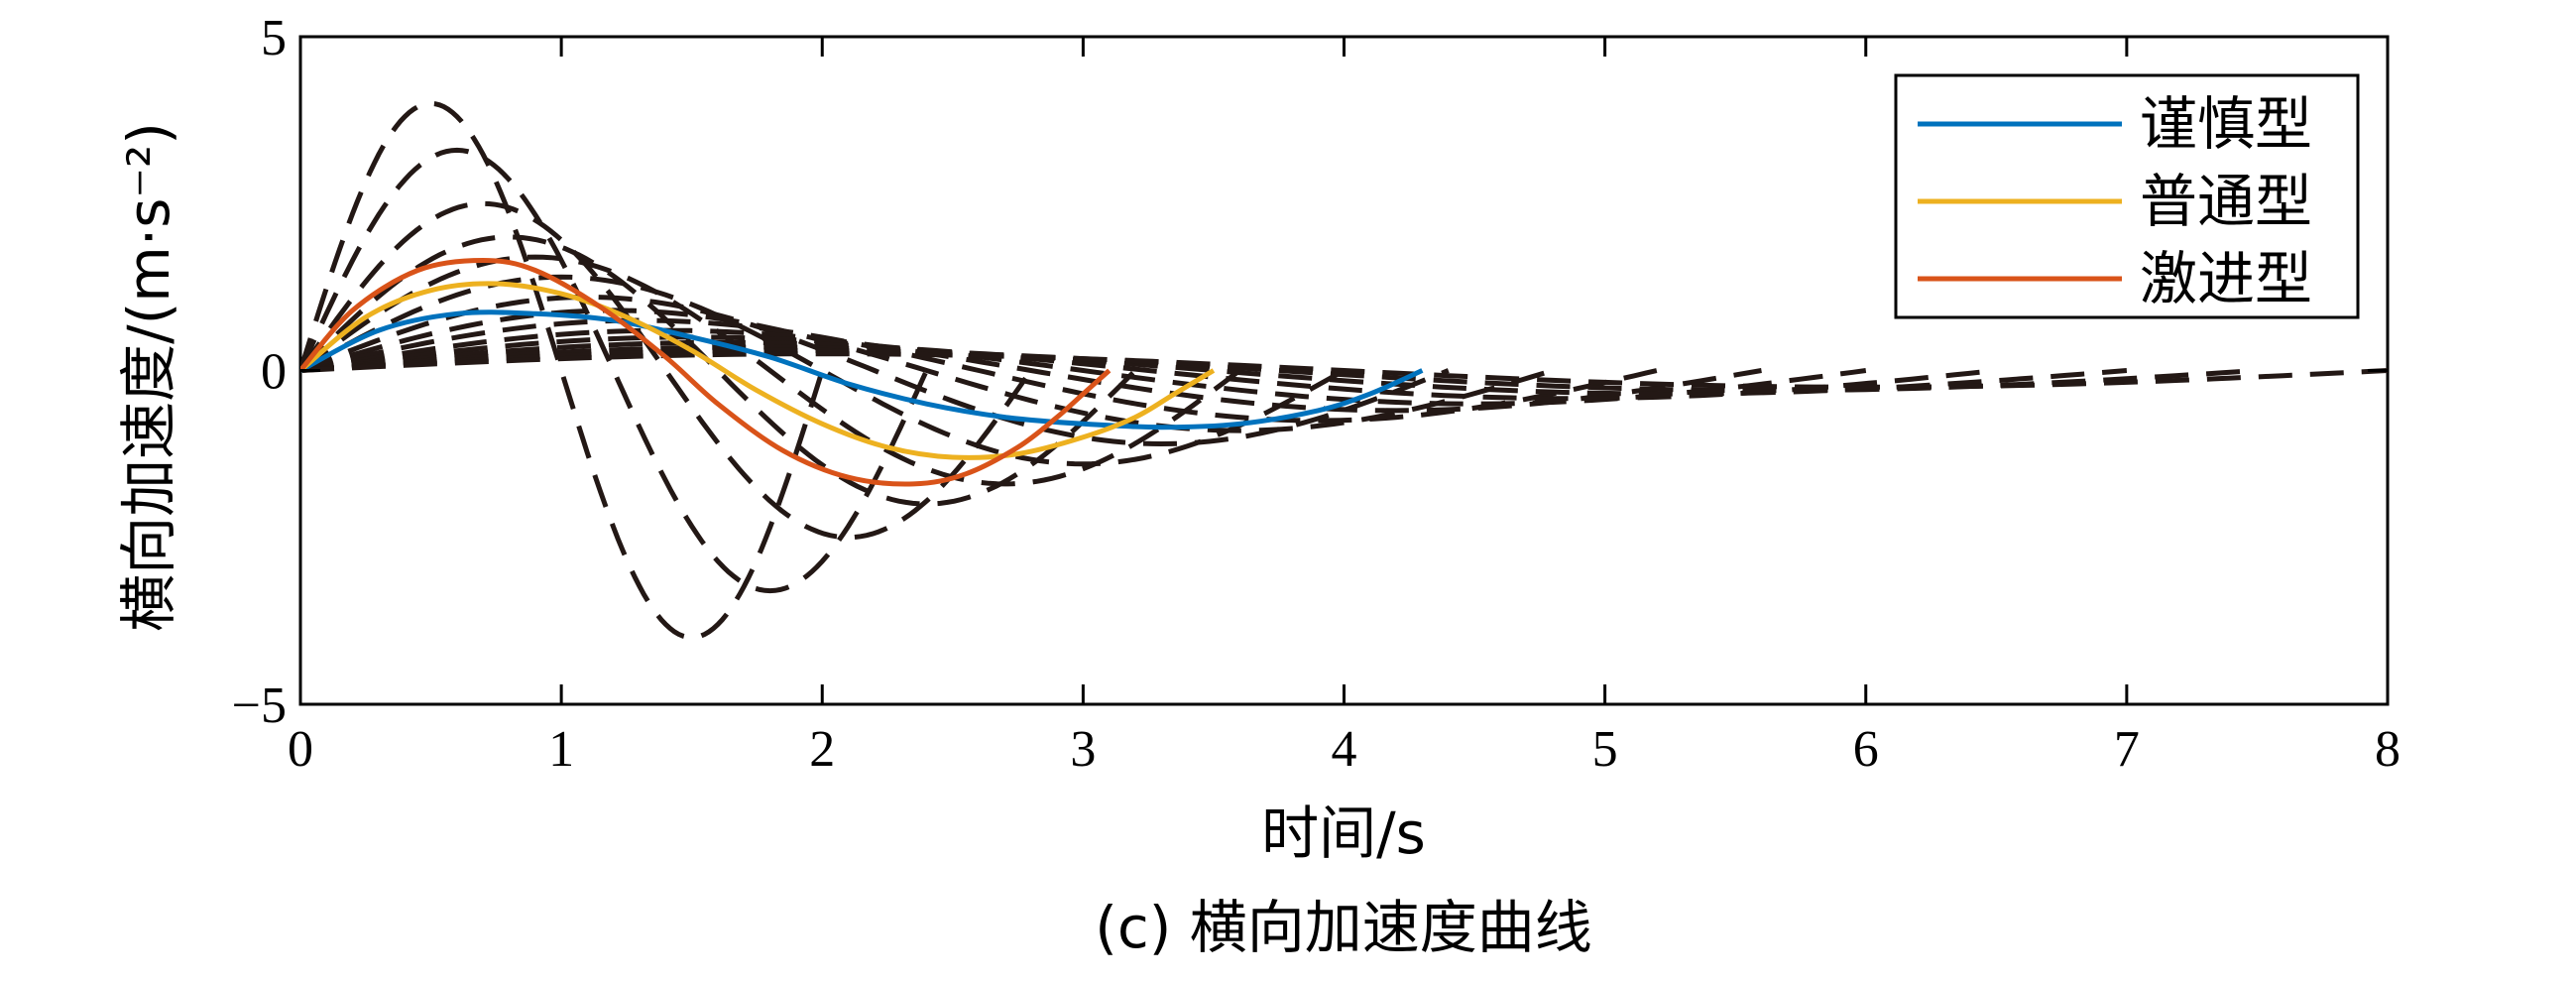 This screenshot has height=984, width=2576. I want to click on y-tick-label: −5, so click(259, 705).